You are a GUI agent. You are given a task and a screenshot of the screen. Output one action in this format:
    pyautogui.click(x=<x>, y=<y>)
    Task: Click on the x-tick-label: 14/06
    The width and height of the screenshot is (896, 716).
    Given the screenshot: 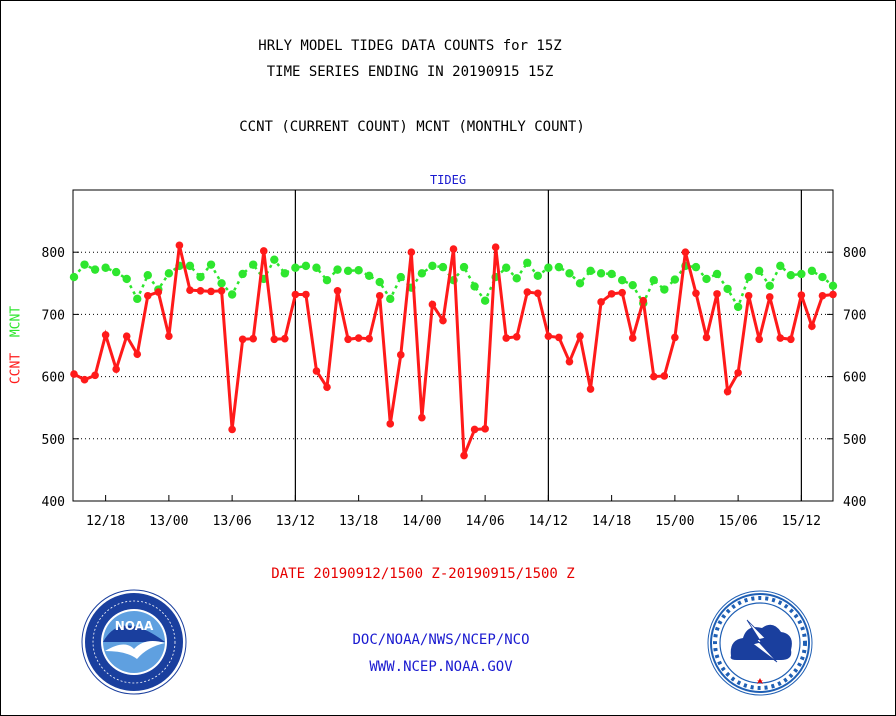 What is the action you would take?
    pyautogui.click(x=485, y=521)
    